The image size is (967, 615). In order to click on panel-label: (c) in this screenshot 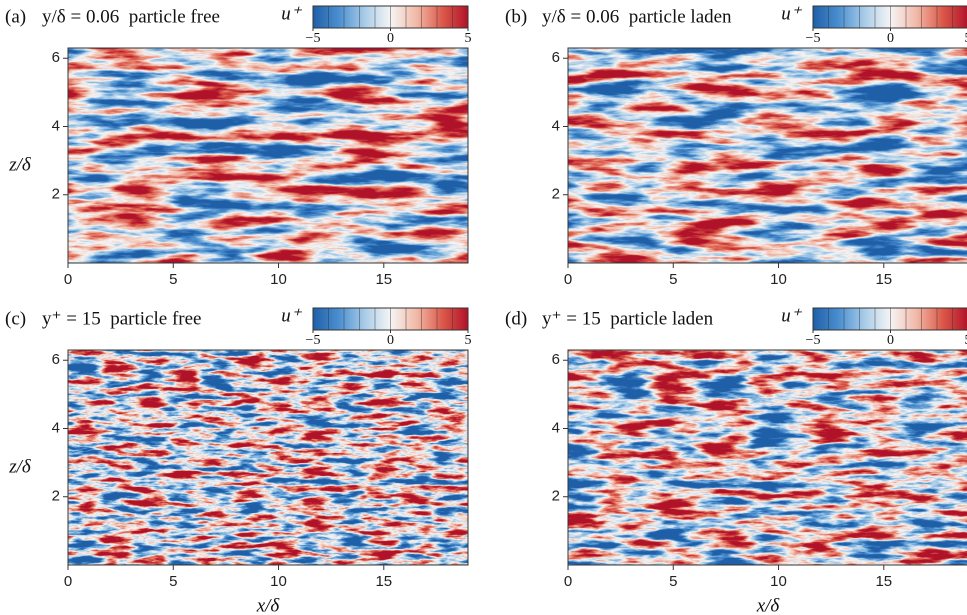, I will do `click(15, 318)`.